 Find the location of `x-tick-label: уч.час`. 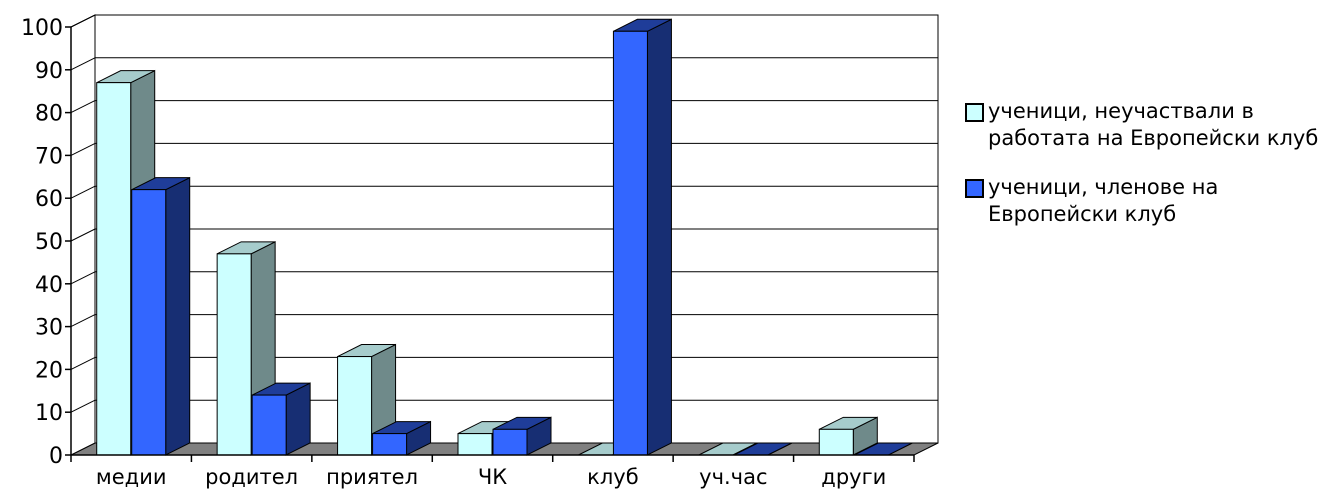

x-tick-label: уч.час is located at coordinates (733, 477).